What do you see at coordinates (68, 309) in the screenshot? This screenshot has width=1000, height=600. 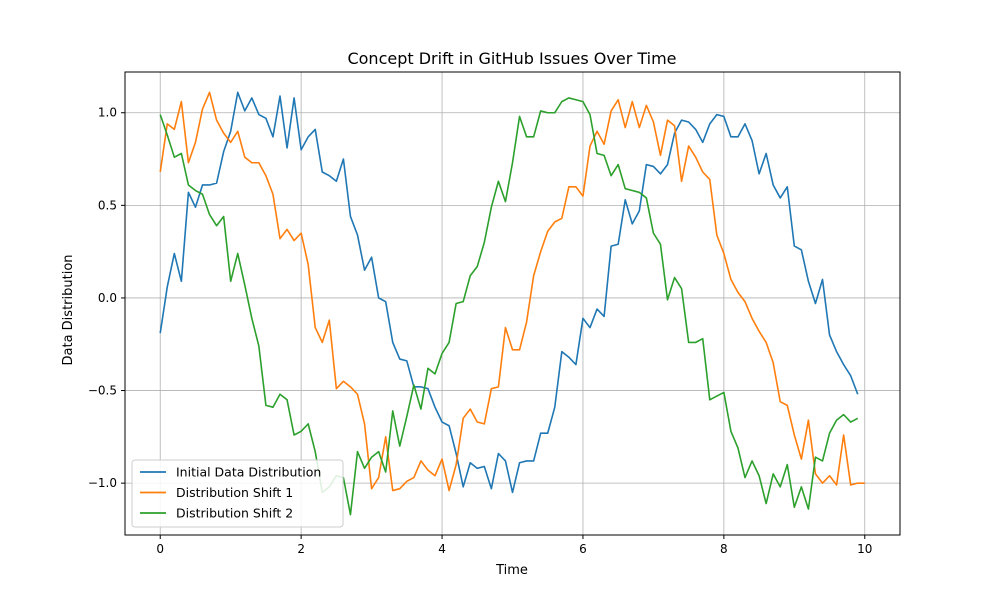 I see `y-axis-label: Data Distribution` at bounding box center [68, 309].